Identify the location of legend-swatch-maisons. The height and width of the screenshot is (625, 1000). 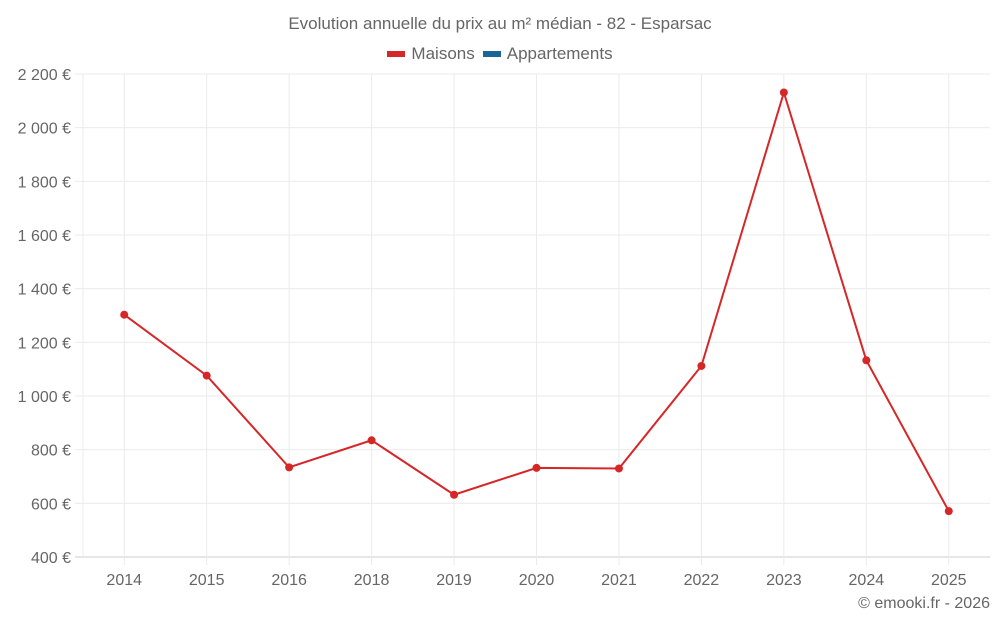
(396, 54).